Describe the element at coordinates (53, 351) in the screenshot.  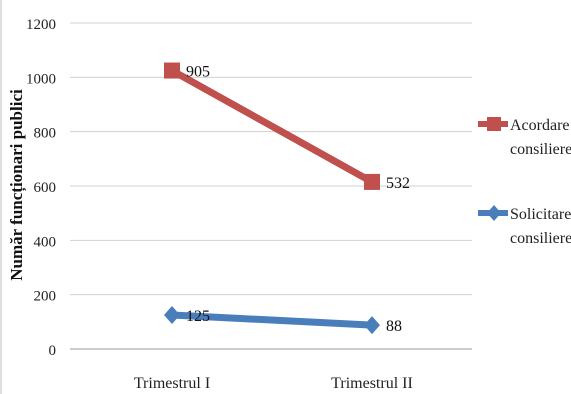
I see `y-tick-label: 0` at that location.